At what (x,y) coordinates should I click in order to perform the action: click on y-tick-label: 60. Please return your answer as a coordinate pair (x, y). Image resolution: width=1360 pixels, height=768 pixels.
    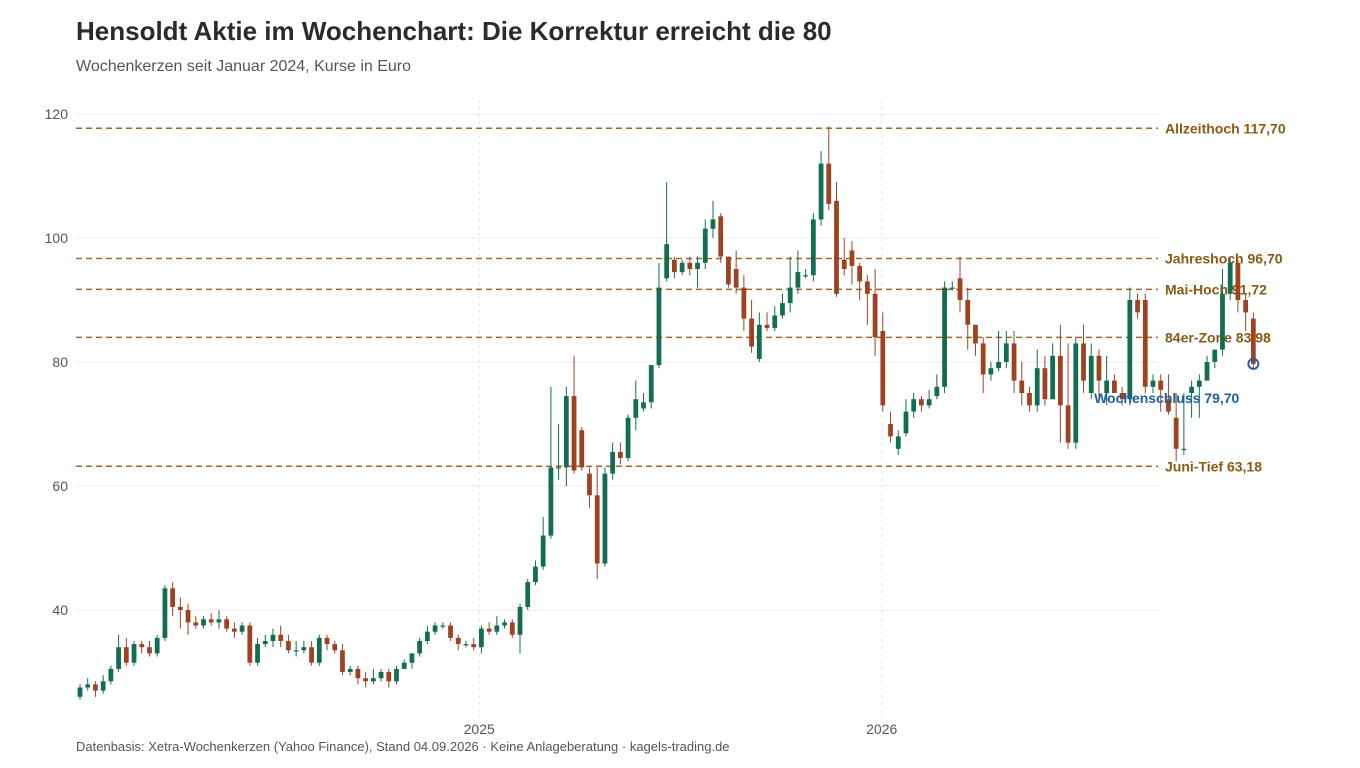
    Looking at the image, I should click on (60, 486).